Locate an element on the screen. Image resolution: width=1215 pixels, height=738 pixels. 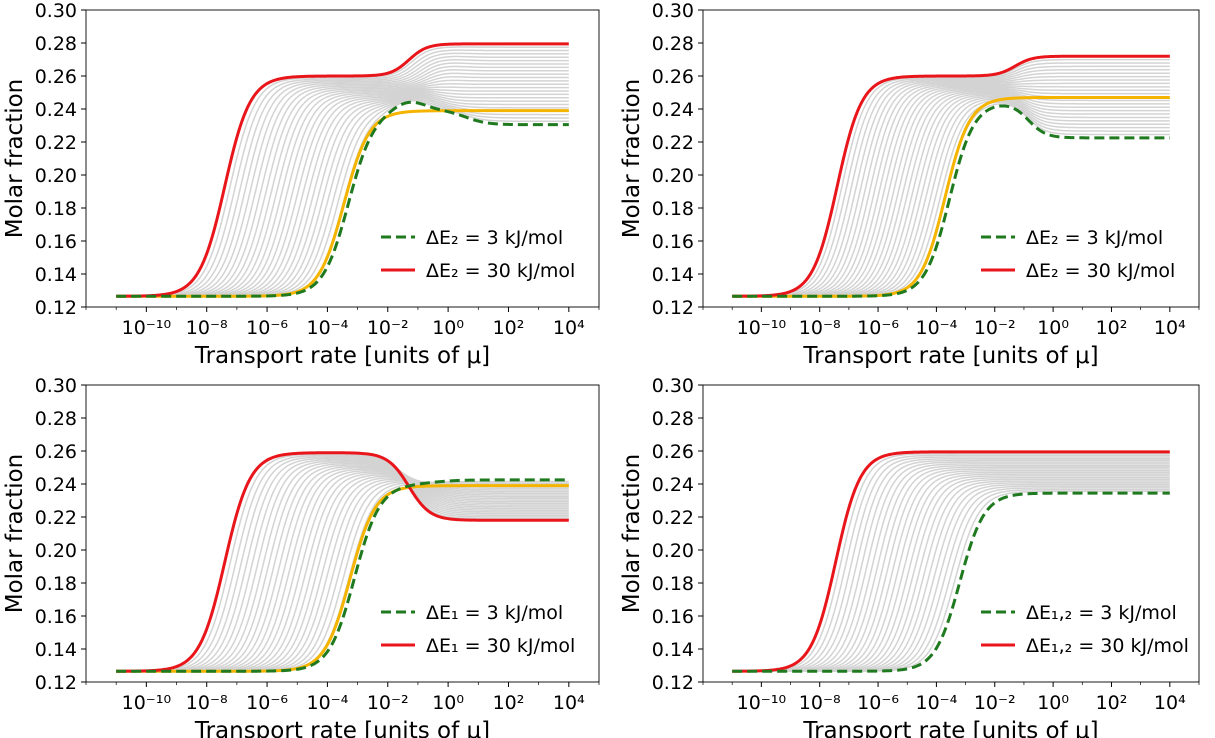
legend: ΔE₁ = 3 kJ/mol ΔE₁ = 30 kJ/mol is located at coordinates (478, 629).